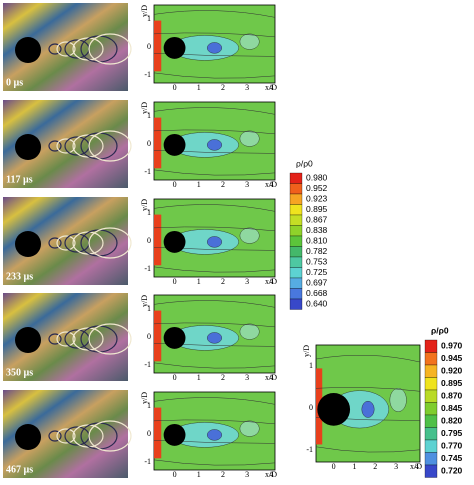  Describe the element at coordinates (317, 209) in the screenshot. I see `colorbar-label: 0.895` at that location.